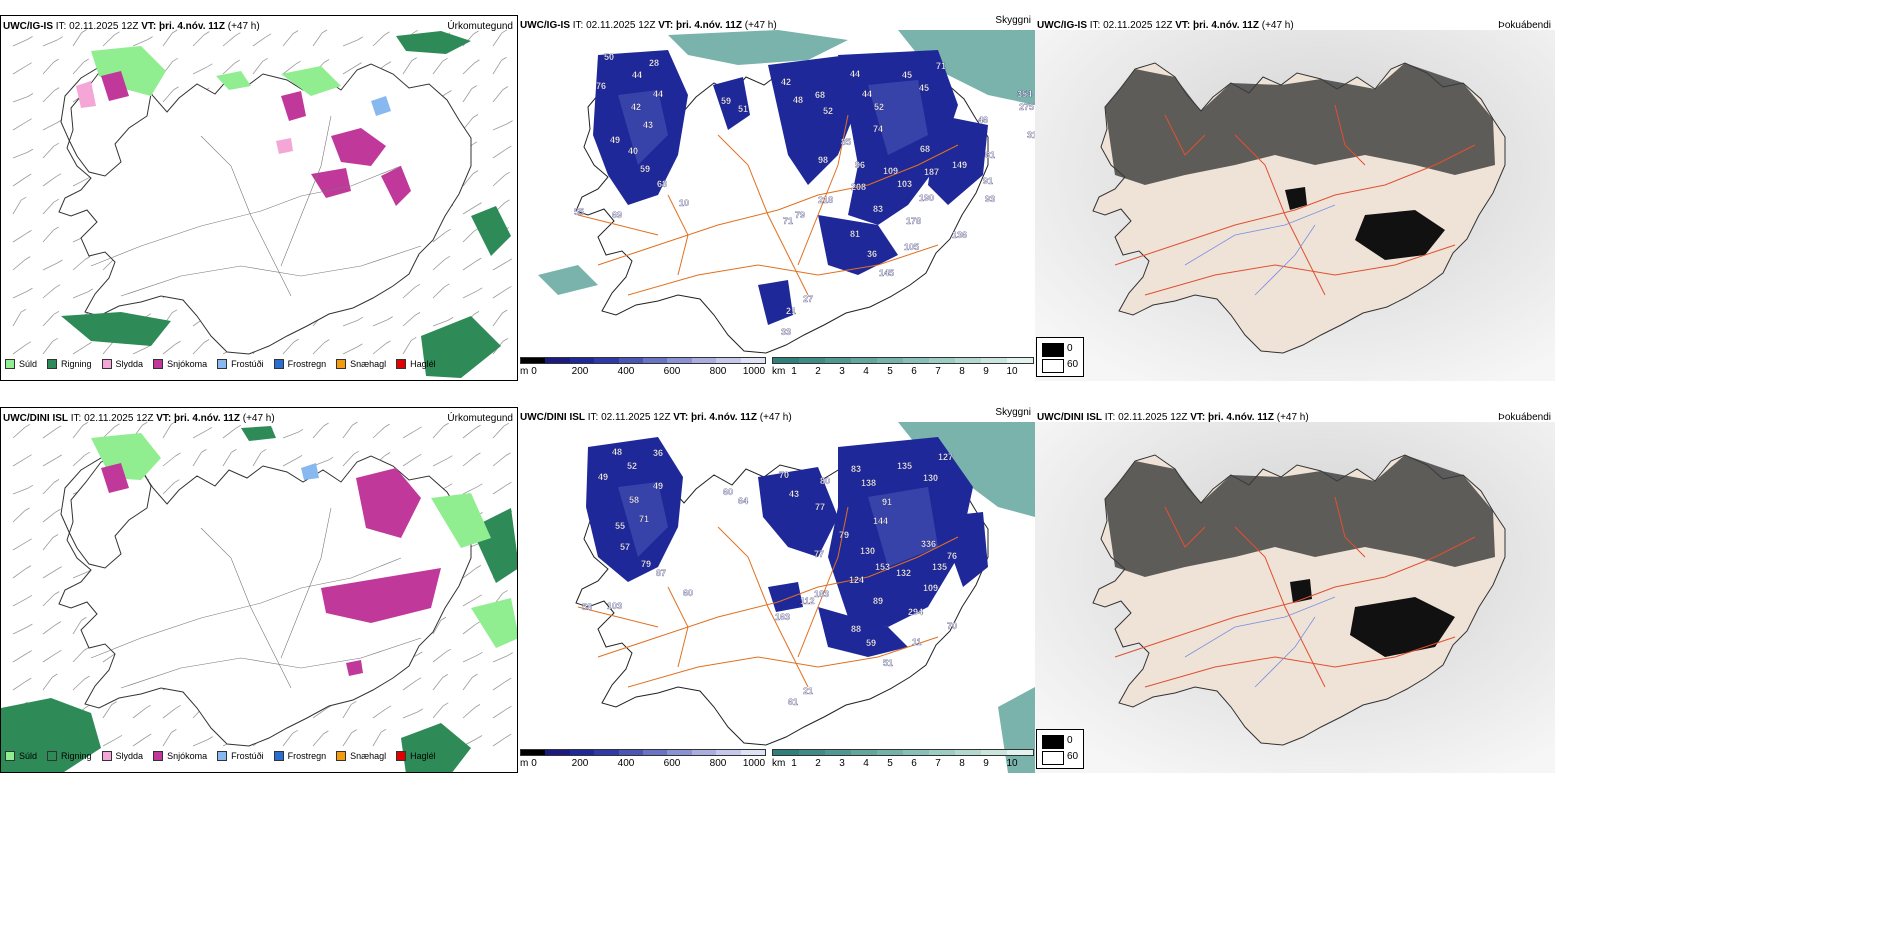  Describe the element at coordinates (1524, 25) in the screenshot. I see `panel-name: Þokuábendi` at that location.